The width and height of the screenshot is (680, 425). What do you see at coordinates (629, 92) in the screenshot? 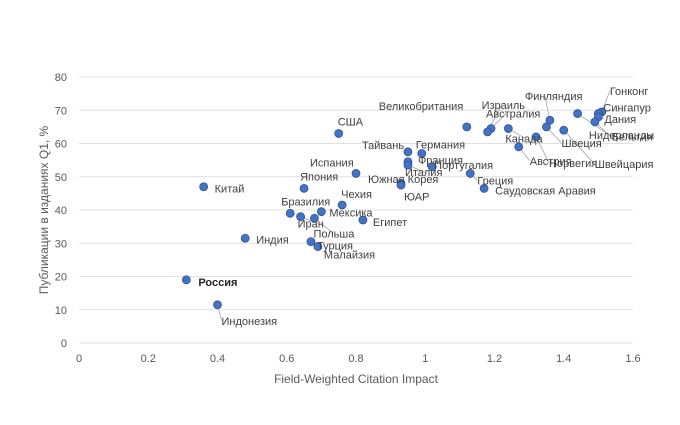
I see `point-label: Гонконг` at bounding box center [629, 92].